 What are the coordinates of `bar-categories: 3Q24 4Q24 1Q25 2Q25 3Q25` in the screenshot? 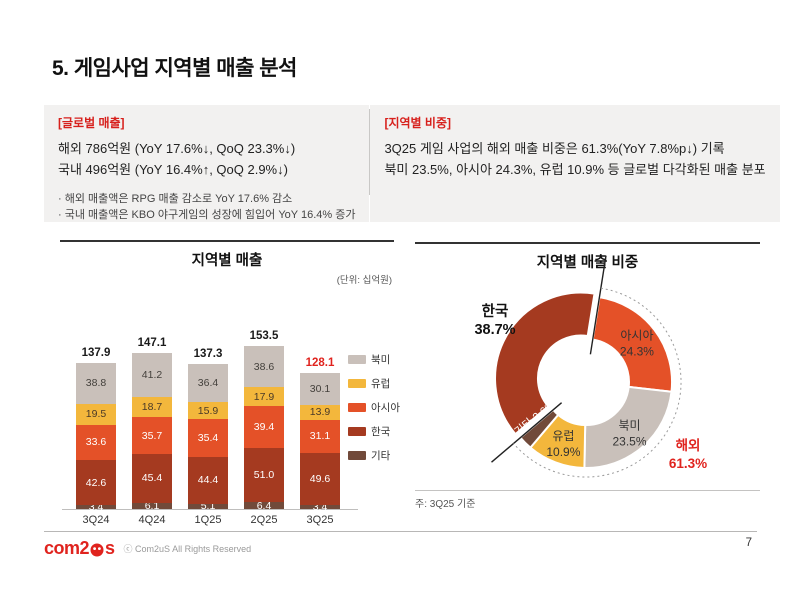 It's located at (210, 520).